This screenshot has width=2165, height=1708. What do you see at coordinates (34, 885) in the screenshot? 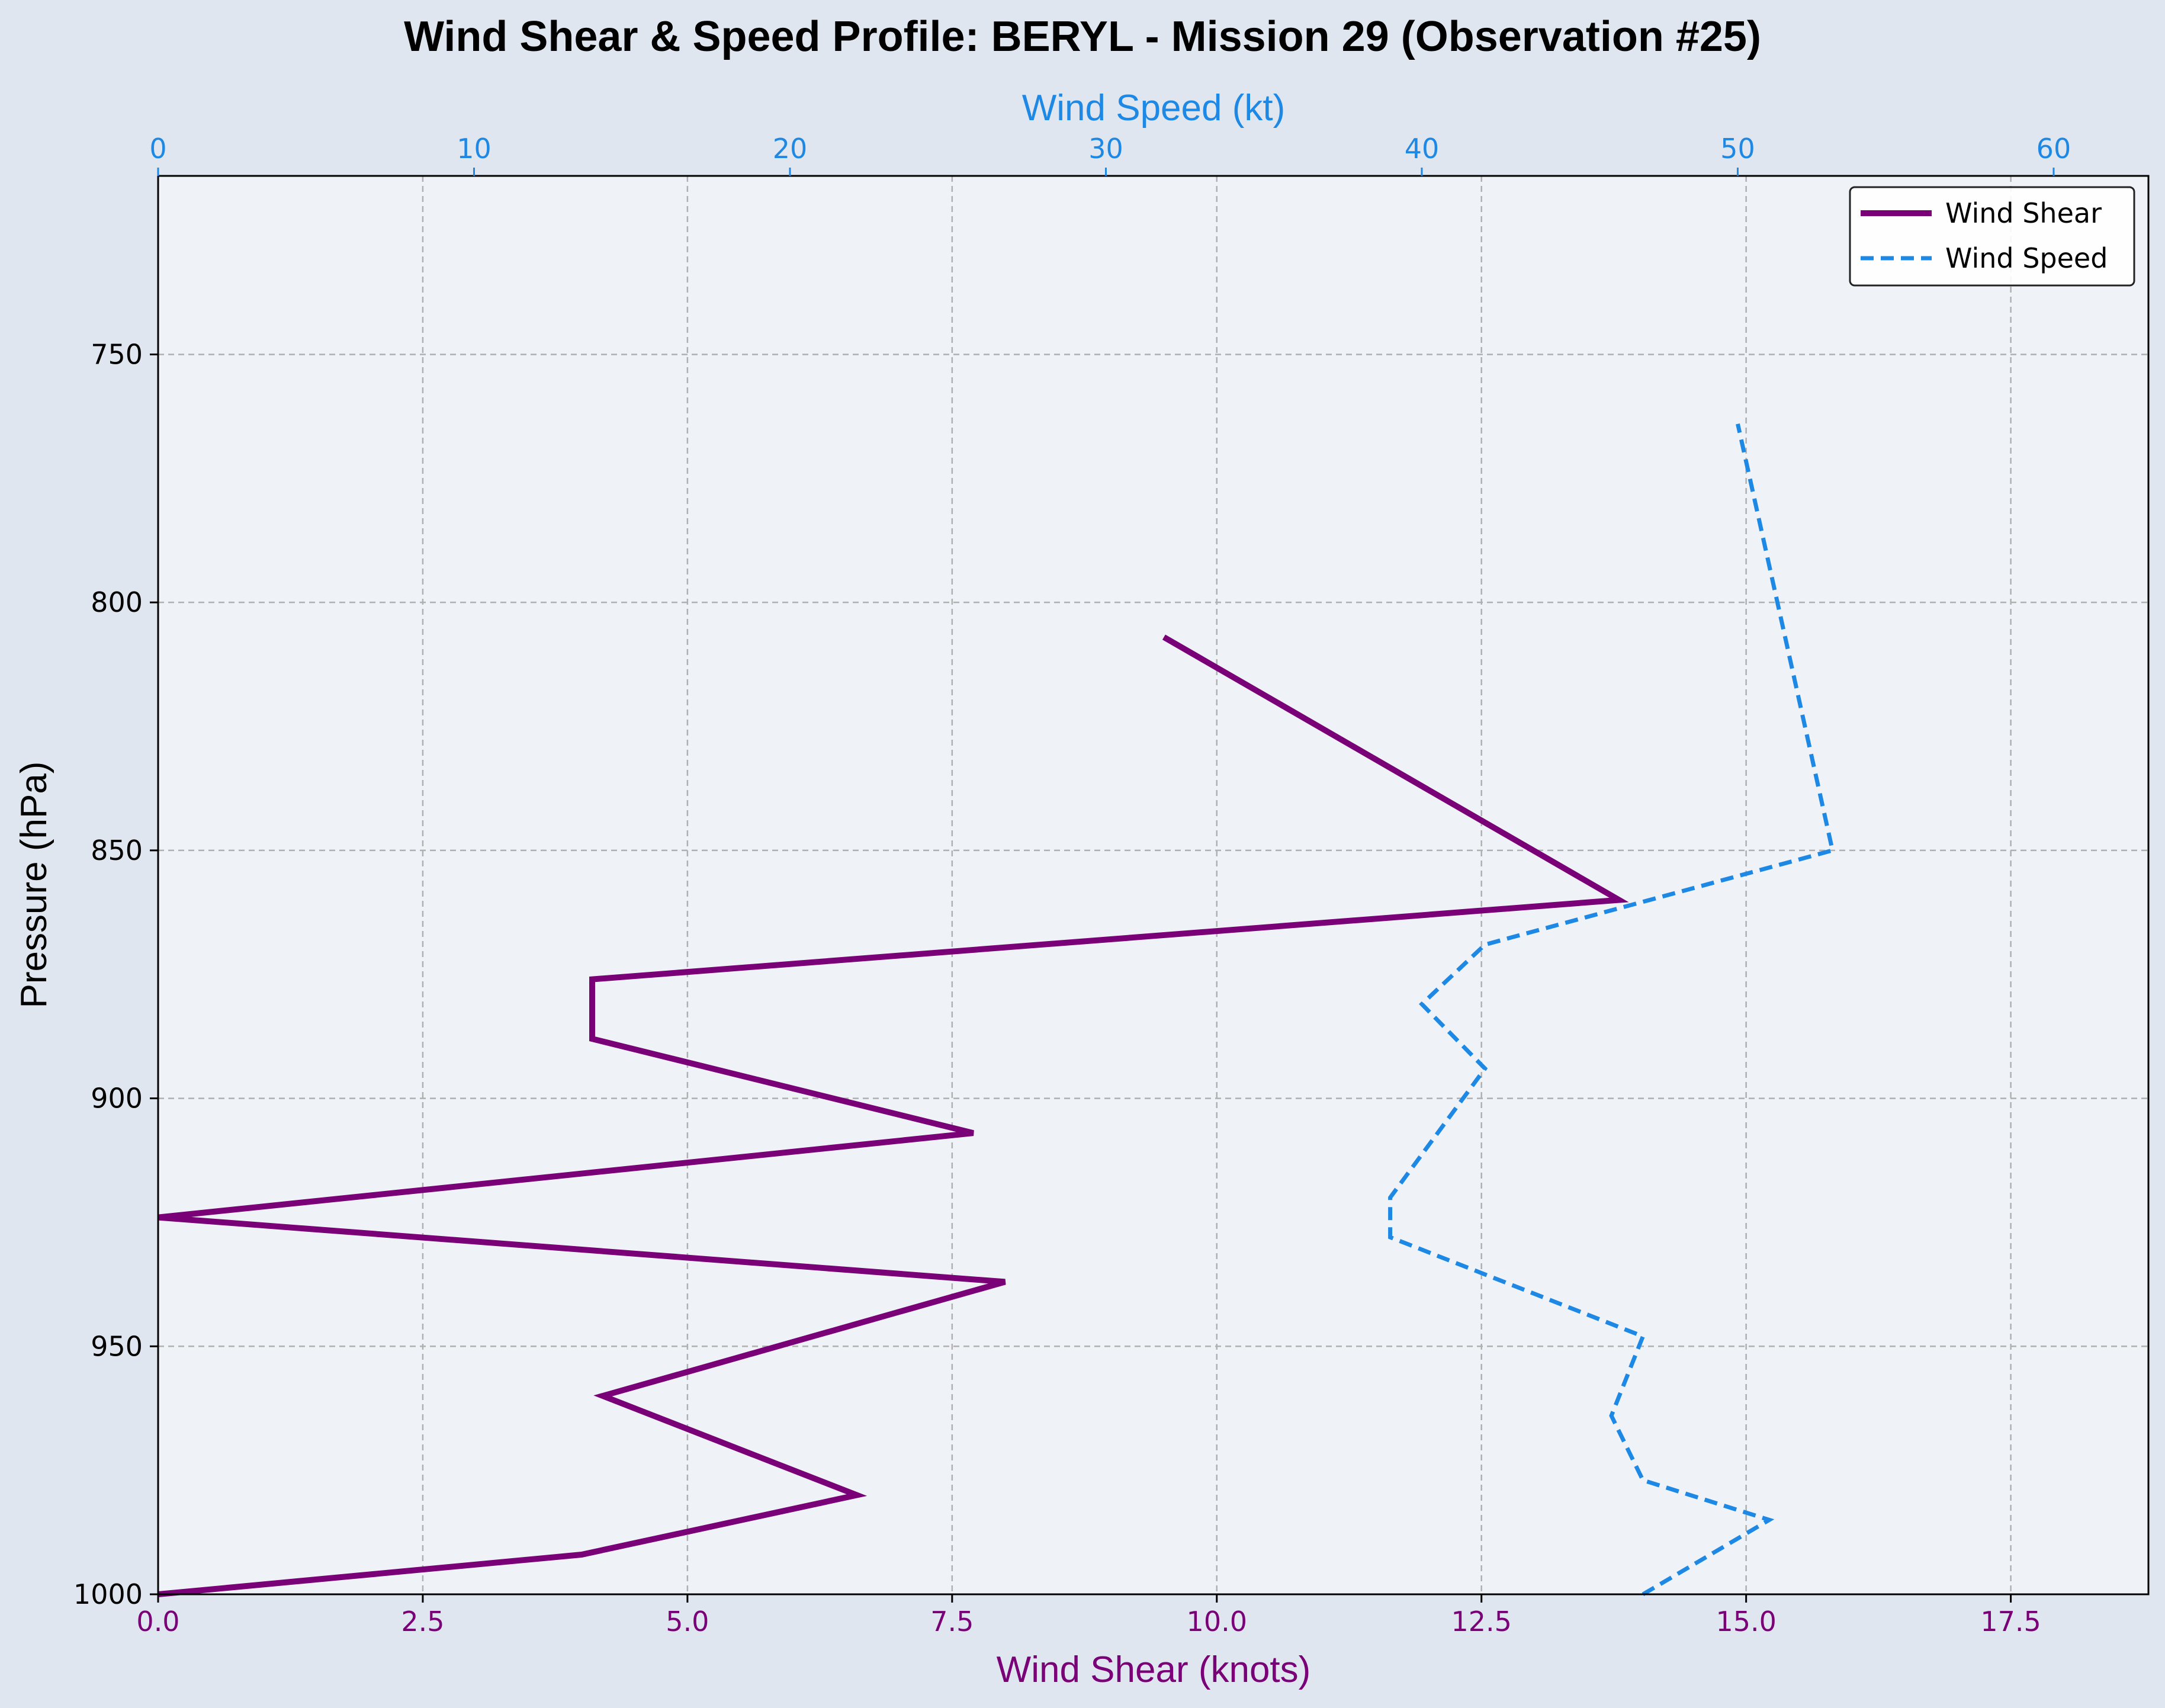
I see `y-axis-label: Pressure (hPa)` at bounding box center [34, 885].